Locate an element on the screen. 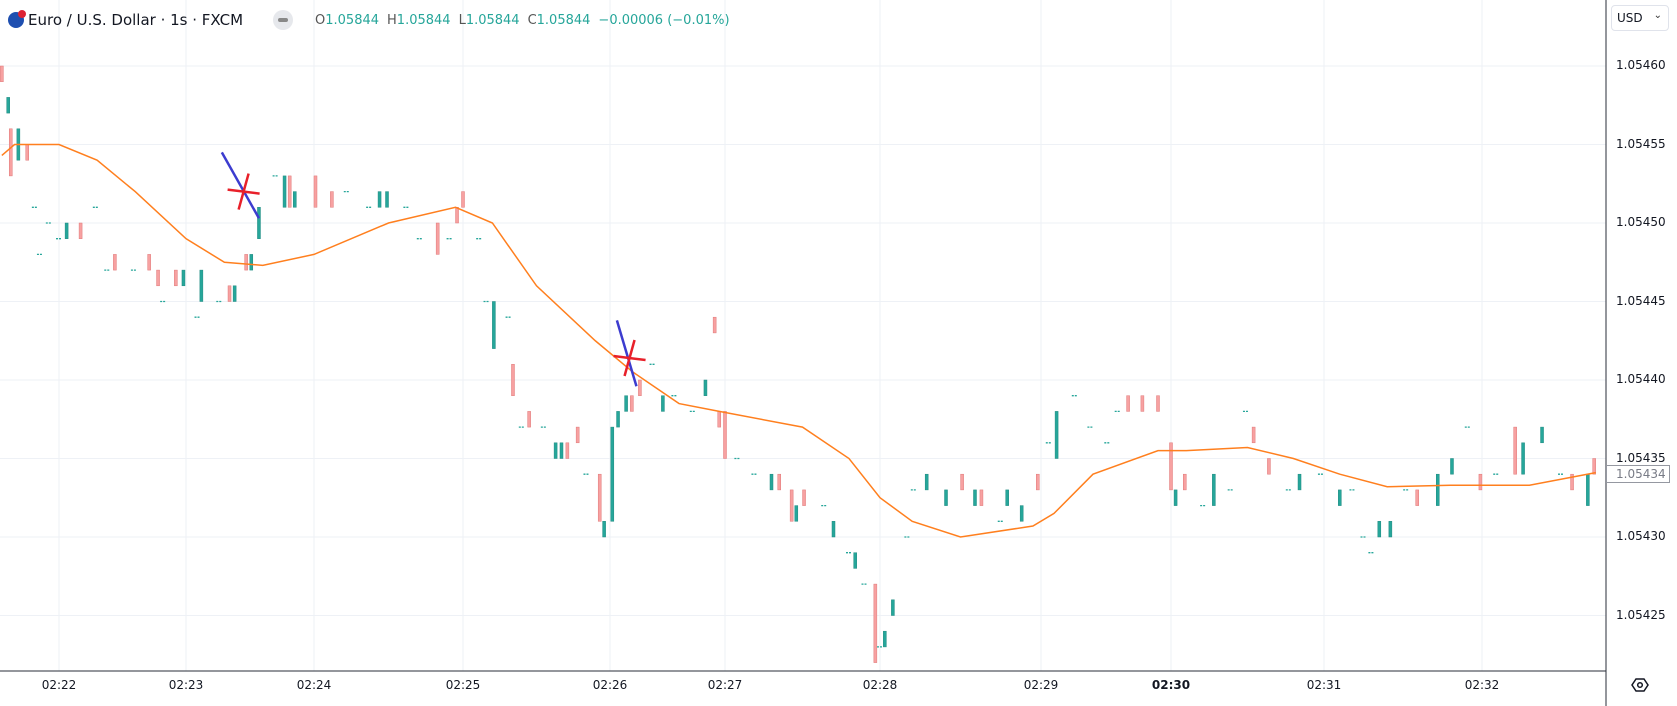  chevron-down-icon: ⌄ is located at coordinates (1657, 15).